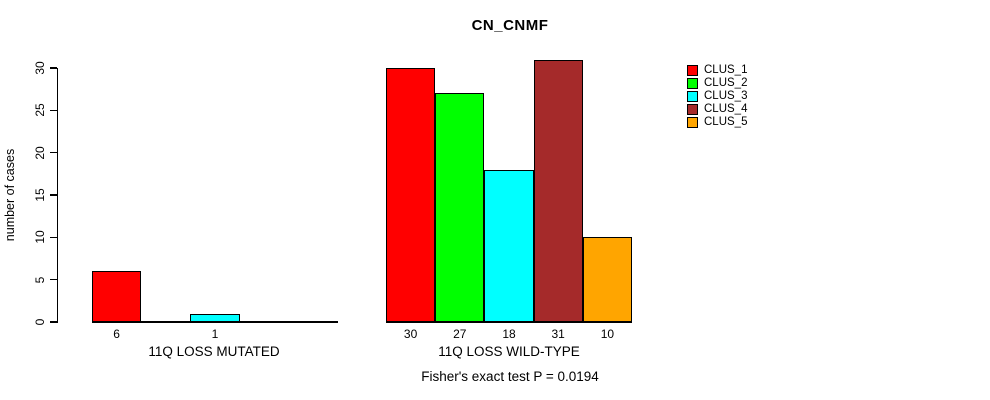 The image size is (990, 400). Describe the element at coordinates (607, 334) in the screenshot. I see `bar-value-label: 10` at that location.